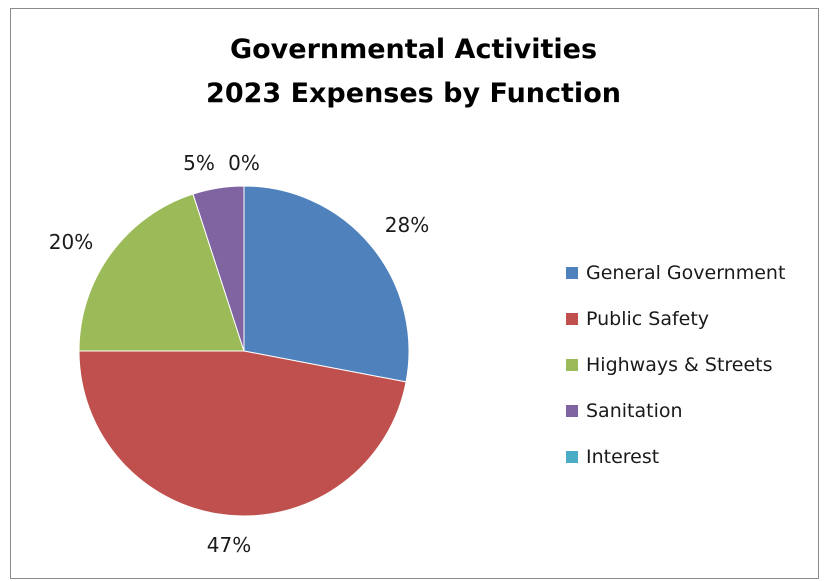  Describe the element at coordinates (634, 411) in the screenshot. I see `legend-label: Sanitation` at that location.